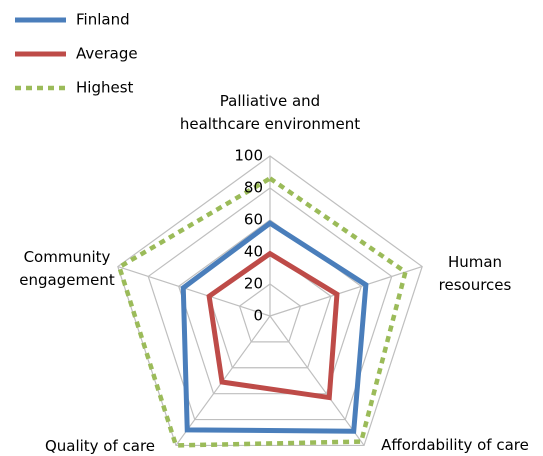 The image size is (543, 456). What do you see at coordinates (475, 273) in the screenshot?
I see `category-label: Human resources` at bounding box center [475, 273].